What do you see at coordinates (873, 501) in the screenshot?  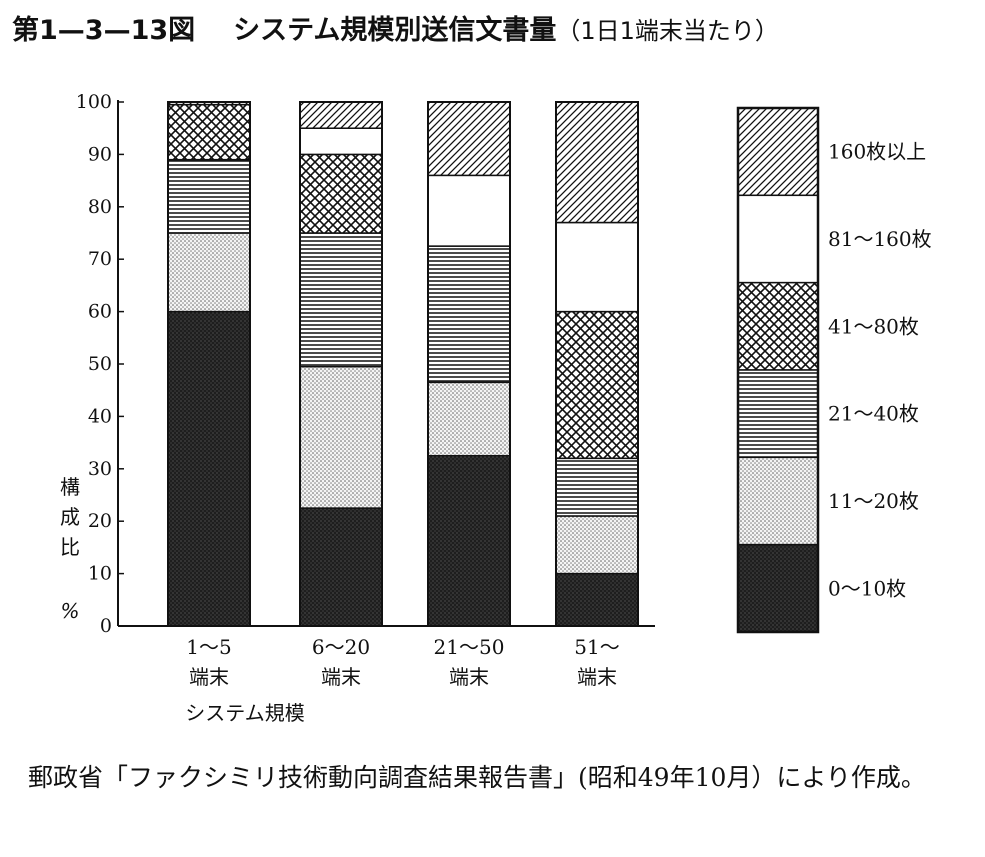 I see `legend-label: 11～20枚` at bounding box center [873, 501].